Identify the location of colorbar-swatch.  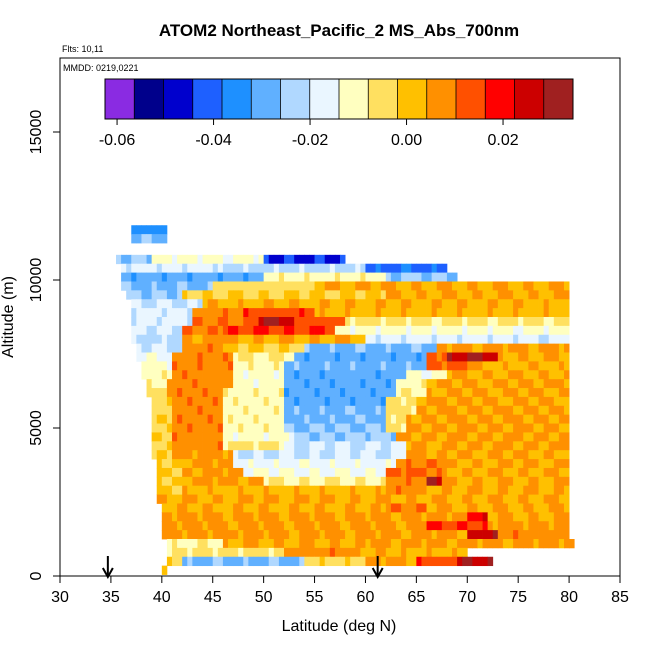
(237, 99).